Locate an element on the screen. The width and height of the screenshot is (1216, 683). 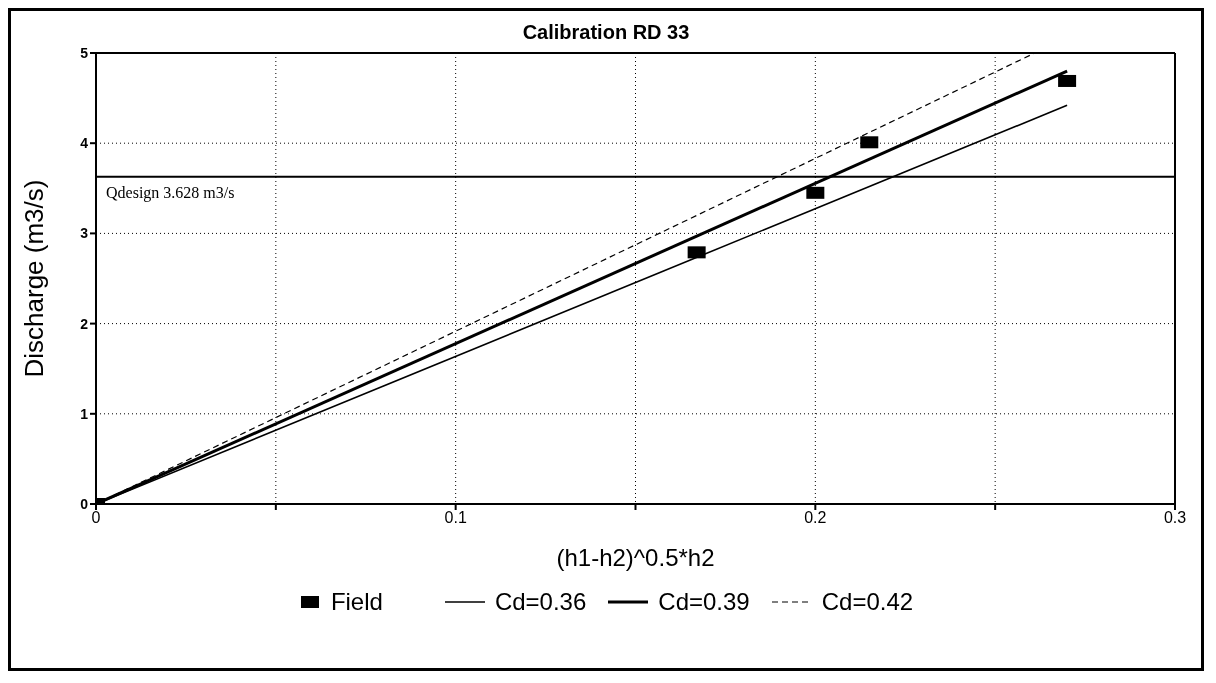
x-tick-label: 0 is located at coordinates (96, 518).